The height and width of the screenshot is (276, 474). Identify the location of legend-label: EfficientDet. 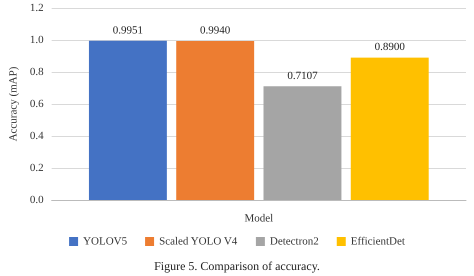
(377, 242).